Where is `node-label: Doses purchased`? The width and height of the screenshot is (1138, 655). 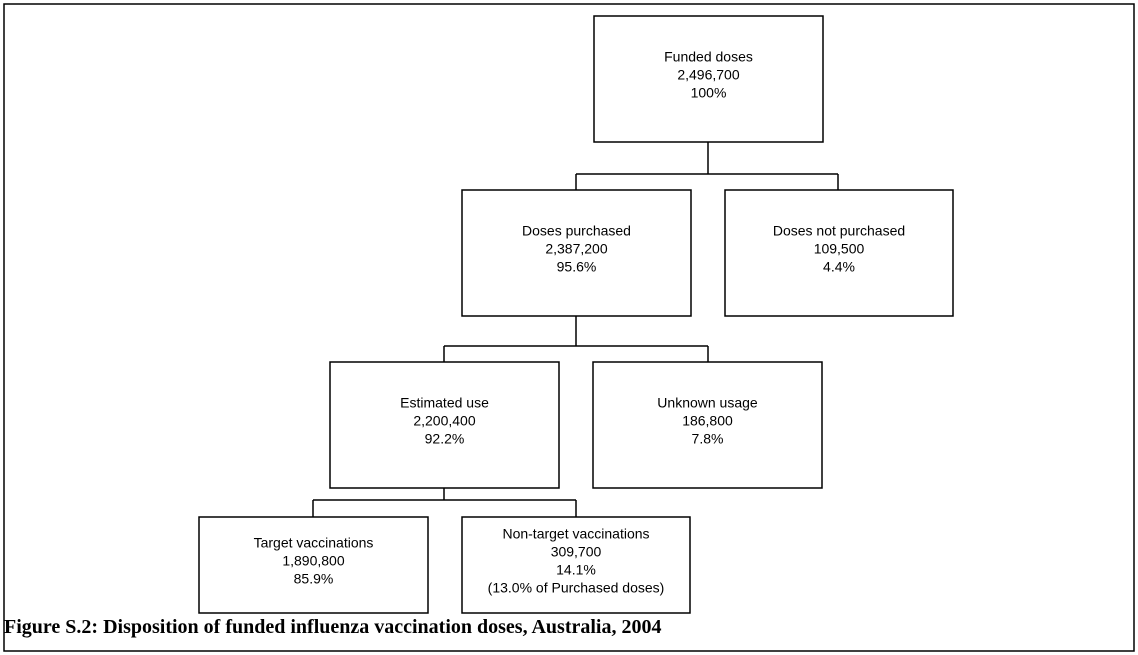
node-label: Doses purchased is located at coordinates (576, 231).